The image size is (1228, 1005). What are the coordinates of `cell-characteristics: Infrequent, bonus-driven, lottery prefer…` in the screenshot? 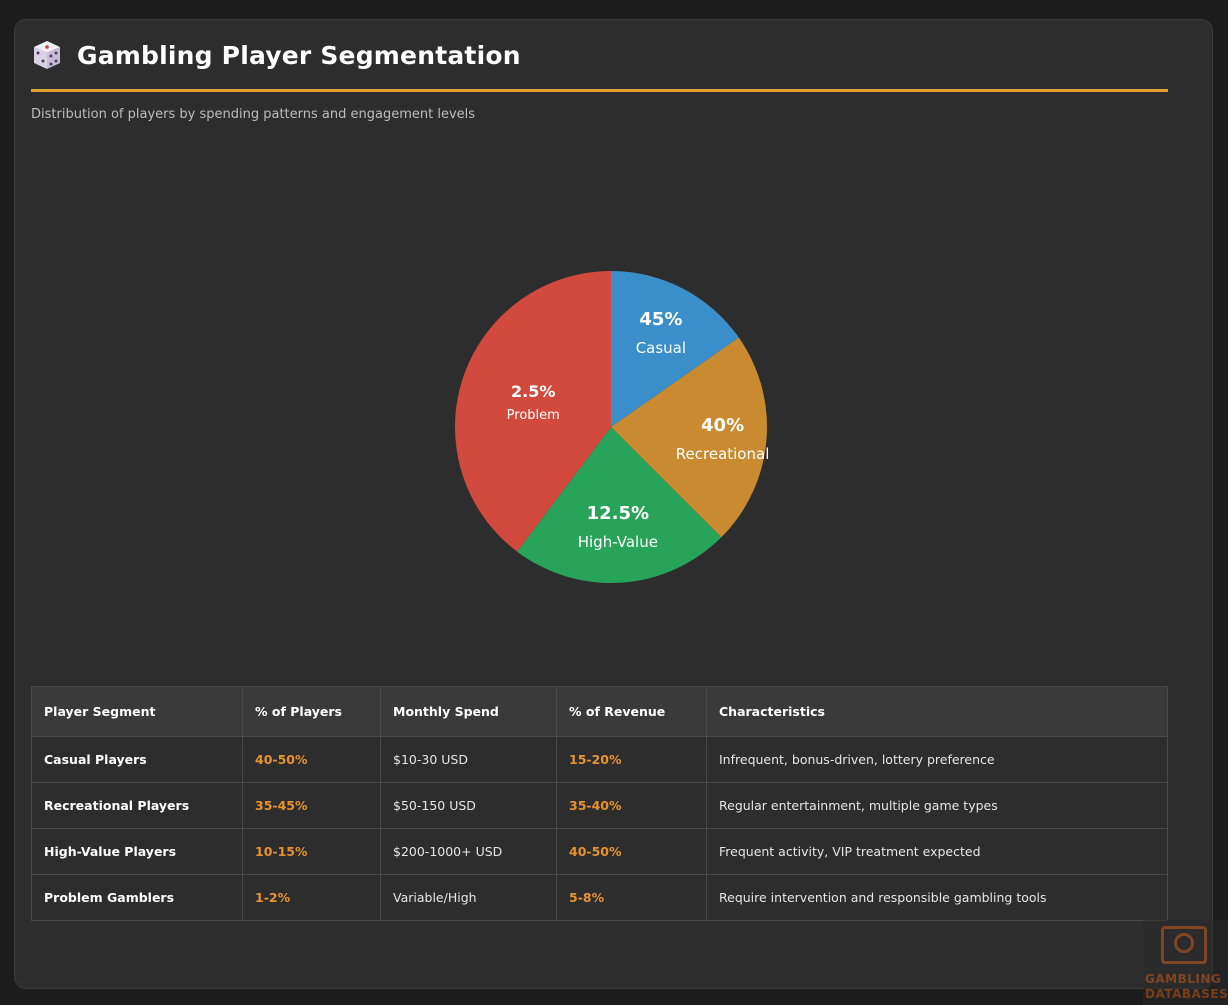 It's located at (937, 759).